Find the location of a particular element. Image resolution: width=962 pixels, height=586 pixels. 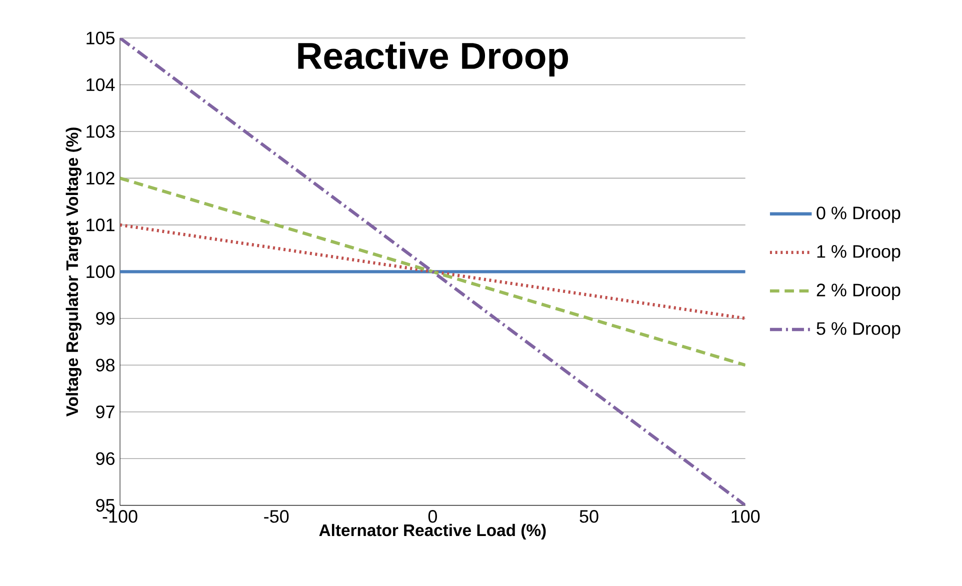

legend-label: 1 % Droop is located at coordinates (858, 253).